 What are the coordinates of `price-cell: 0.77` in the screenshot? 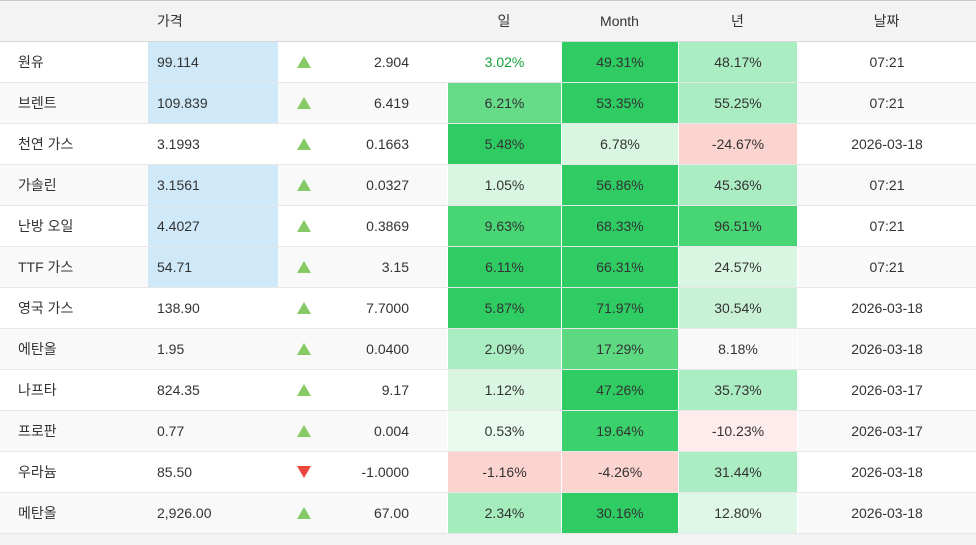 It's located at (171, 431).